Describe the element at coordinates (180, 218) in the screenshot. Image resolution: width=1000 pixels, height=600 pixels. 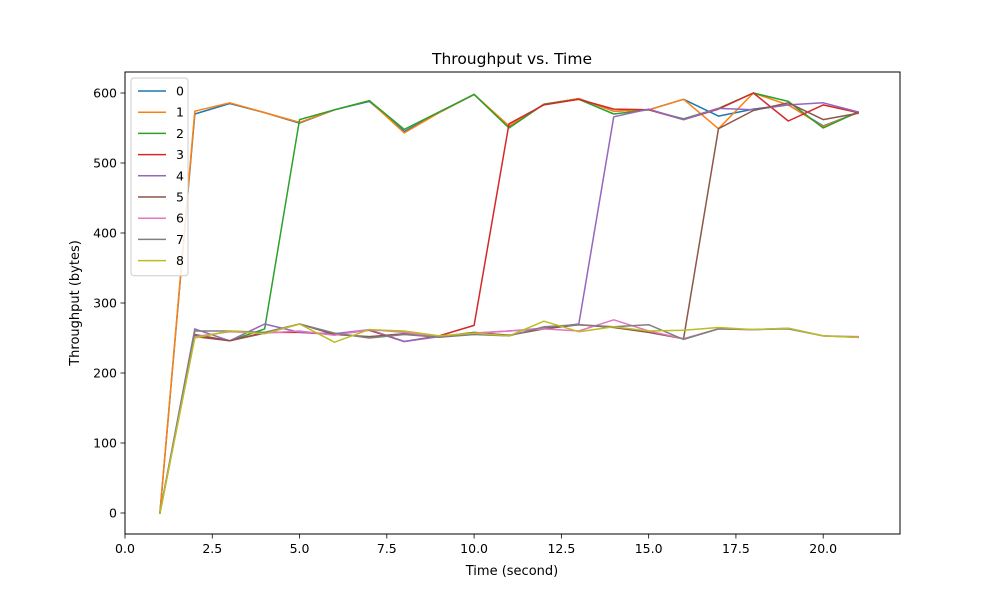
I see `legend-label-6: 6` at that location.